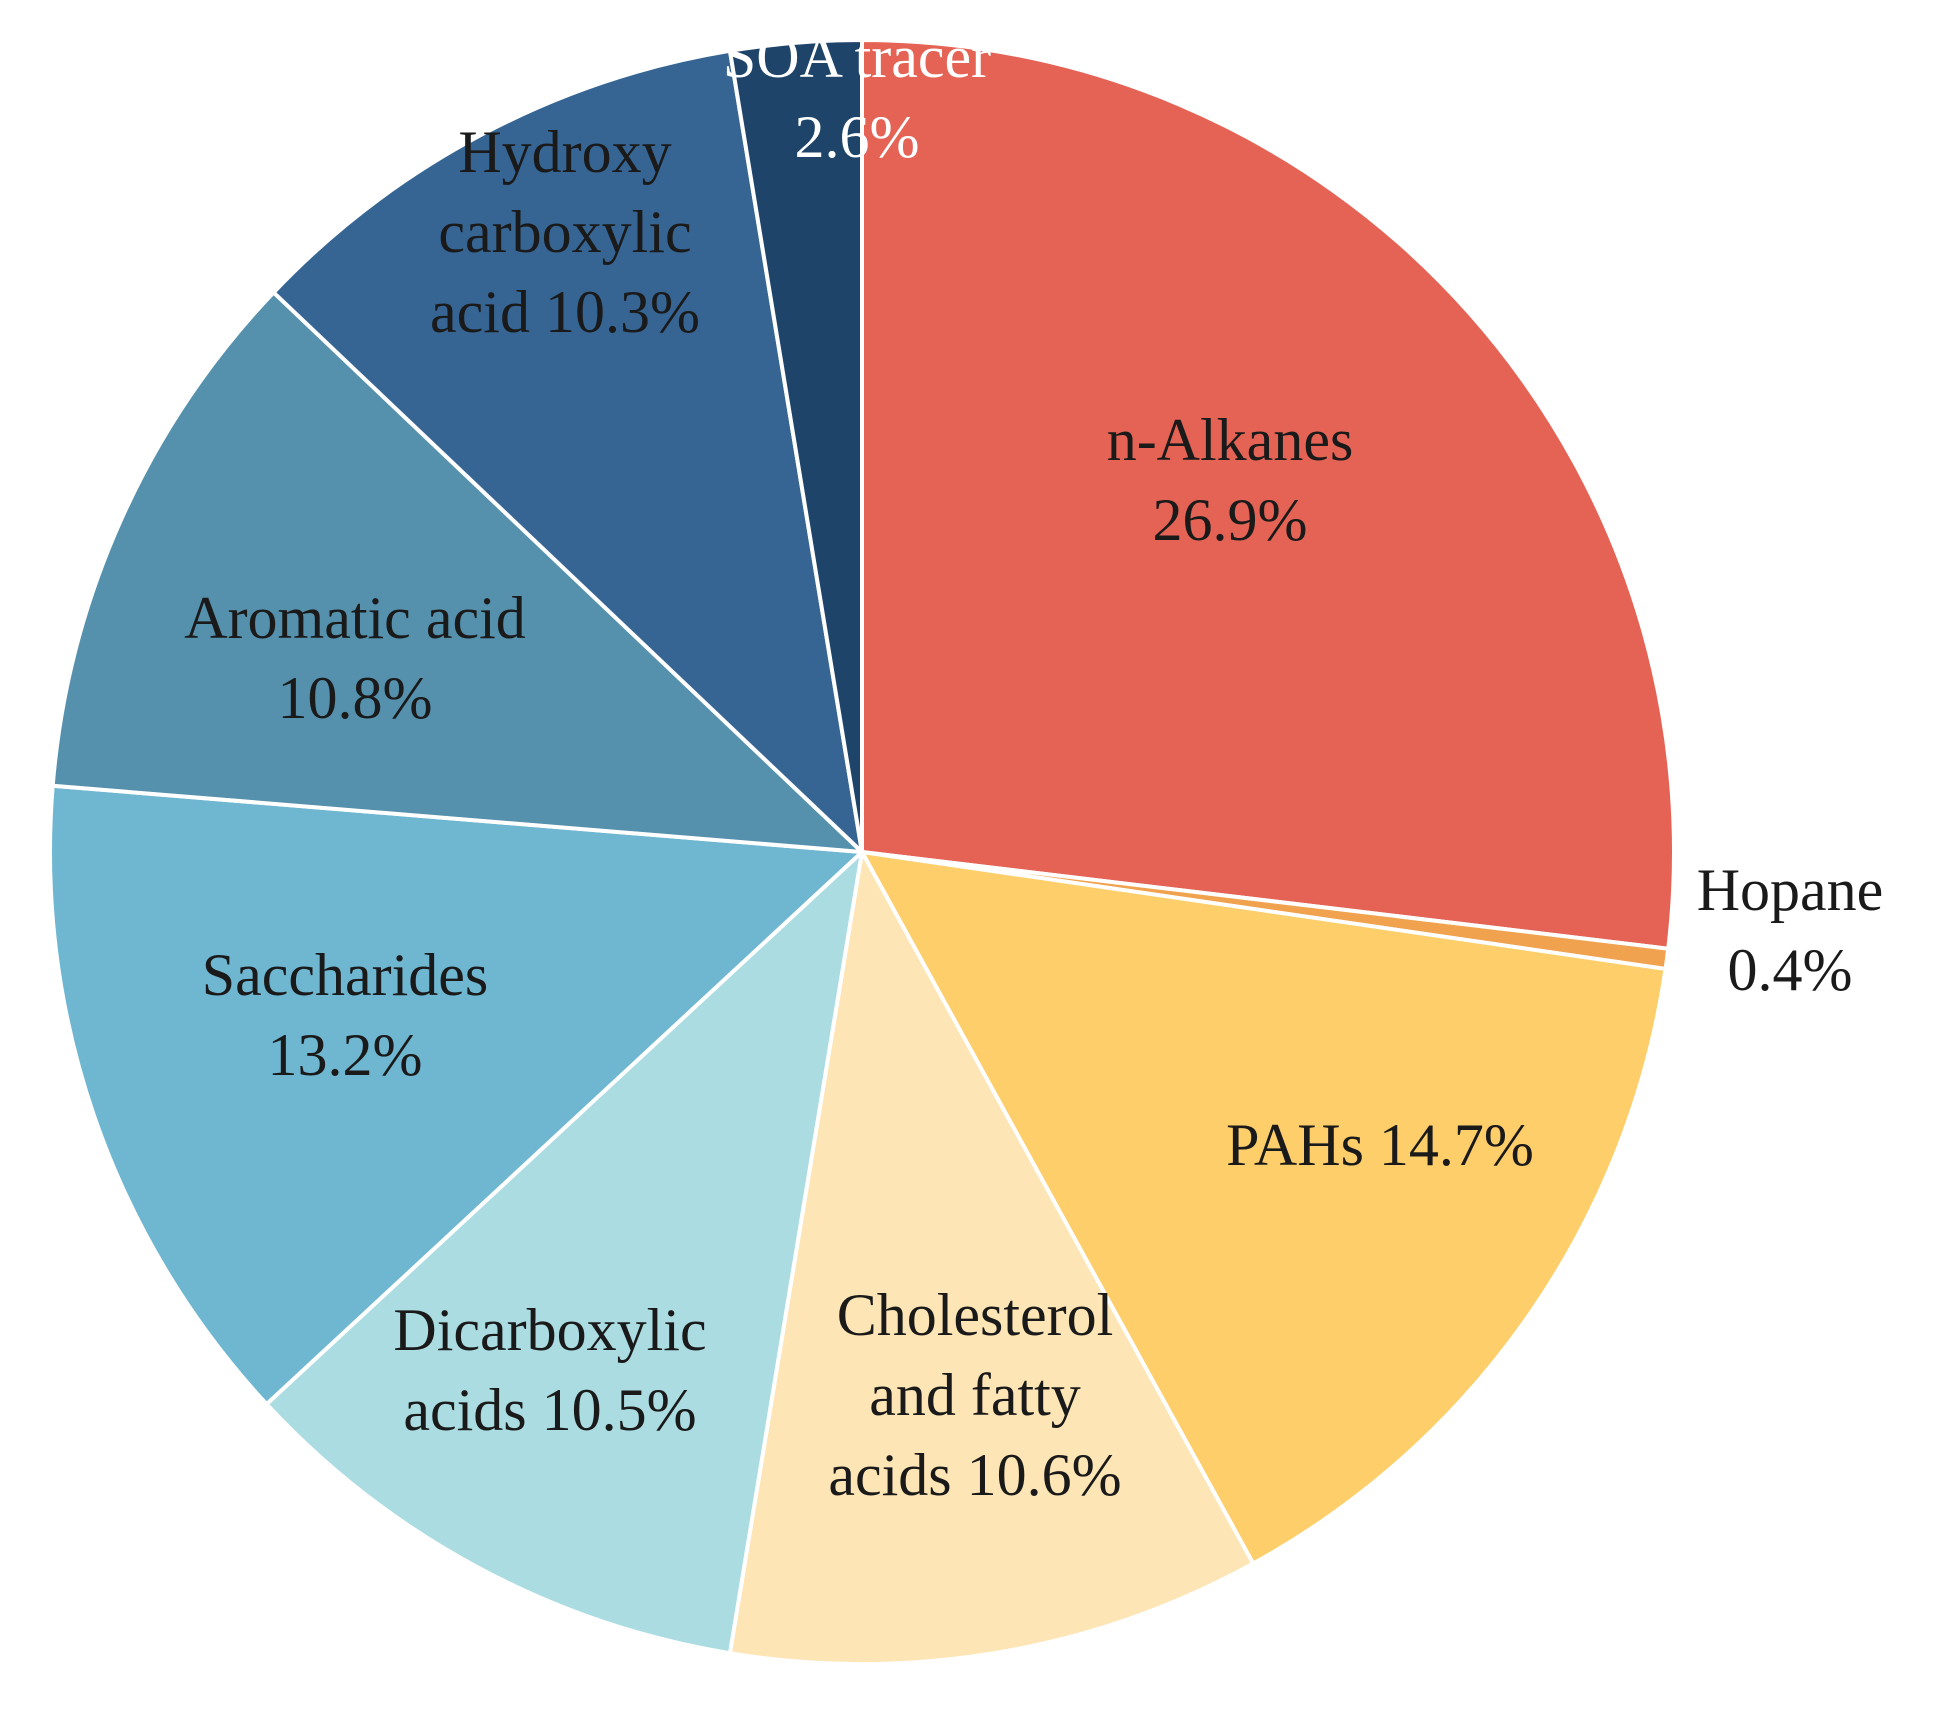  What do you see at coordinates (345, 1055) in the screenshot?
I see `slice-label-line: 13.2%` at bounding box center [345, 1055].